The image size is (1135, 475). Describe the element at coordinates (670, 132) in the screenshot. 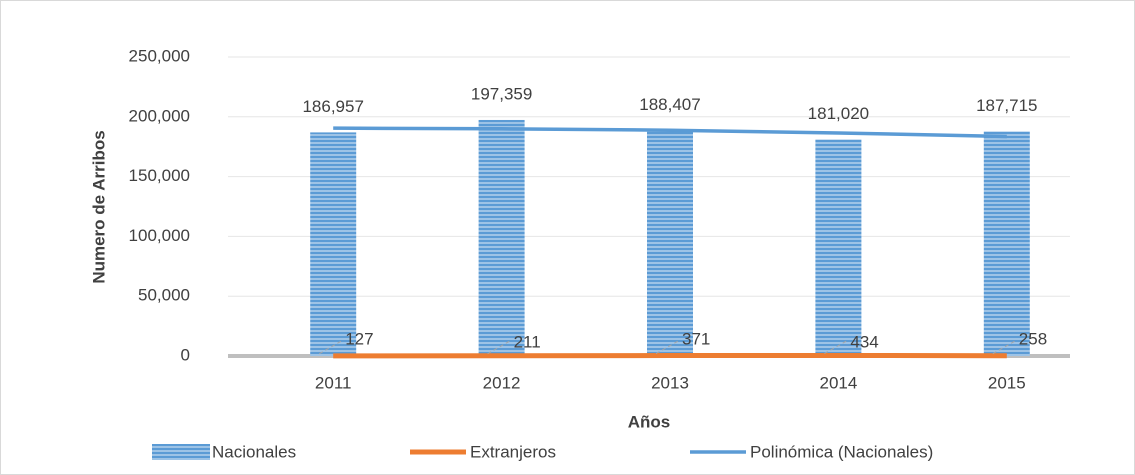

I see `line` at that location.